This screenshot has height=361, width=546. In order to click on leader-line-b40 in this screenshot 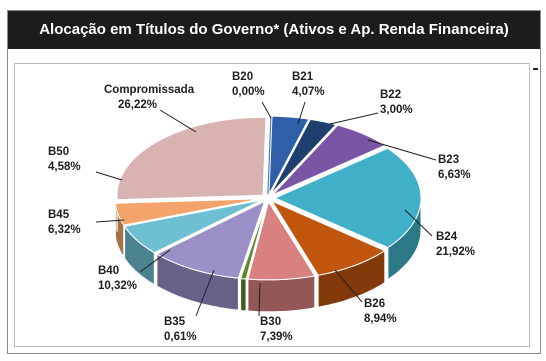, I will do `click(155, 261)`.